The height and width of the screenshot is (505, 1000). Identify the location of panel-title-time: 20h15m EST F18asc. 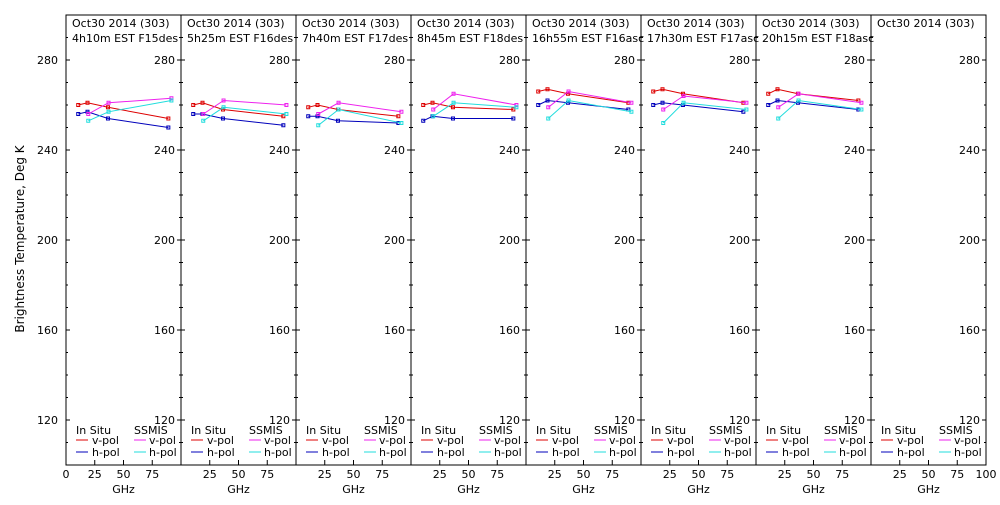
(818, 38).